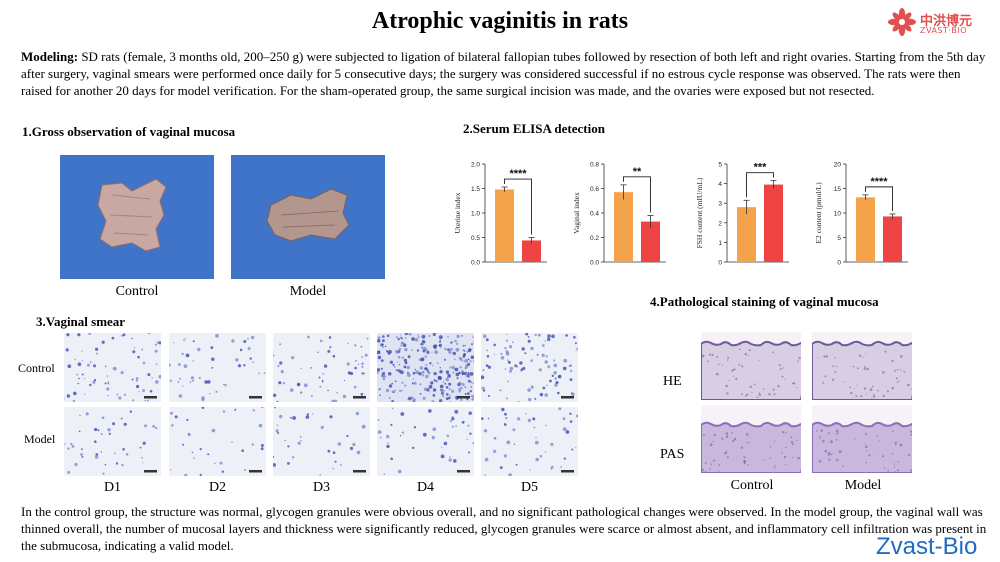  Describe the element at coordinates (839, 238) in the screenshot. I see `y-tick-label: 5` at that location.